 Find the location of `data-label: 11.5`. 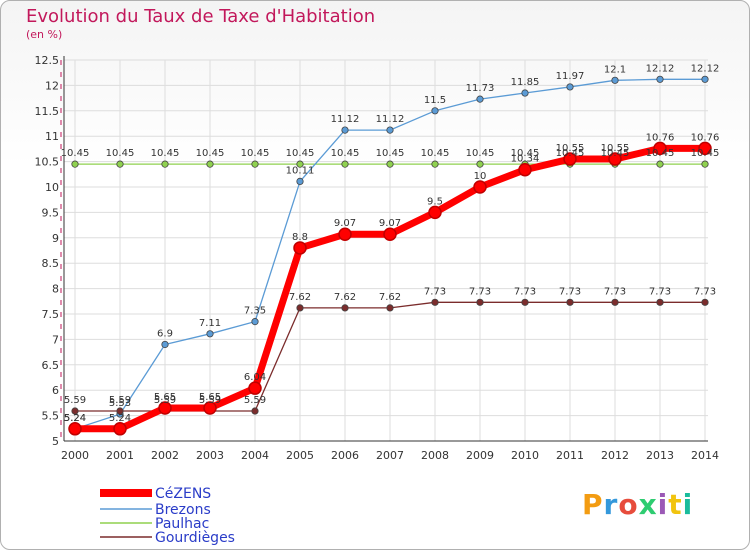

data-label: 11.5 is located at coordinates (435, 100).